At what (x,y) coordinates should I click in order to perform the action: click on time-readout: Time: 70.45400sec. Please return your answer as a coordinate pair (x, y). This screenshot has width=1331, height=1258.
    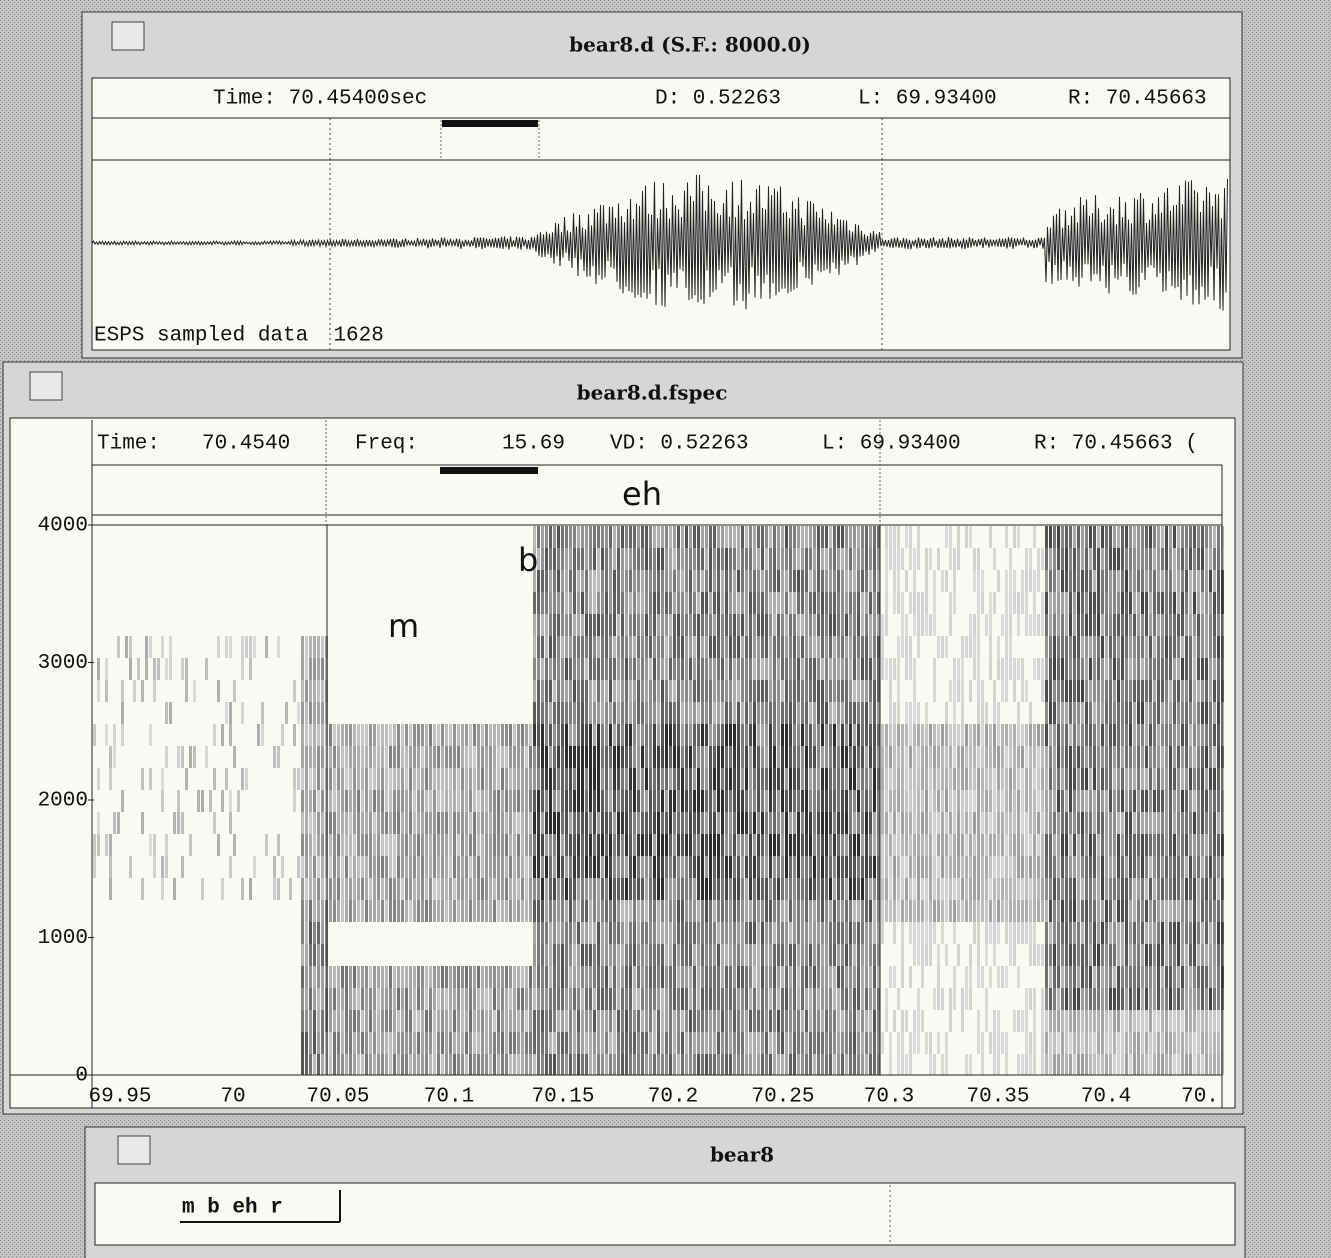
    Looking at the image, I should click on (320, 99).